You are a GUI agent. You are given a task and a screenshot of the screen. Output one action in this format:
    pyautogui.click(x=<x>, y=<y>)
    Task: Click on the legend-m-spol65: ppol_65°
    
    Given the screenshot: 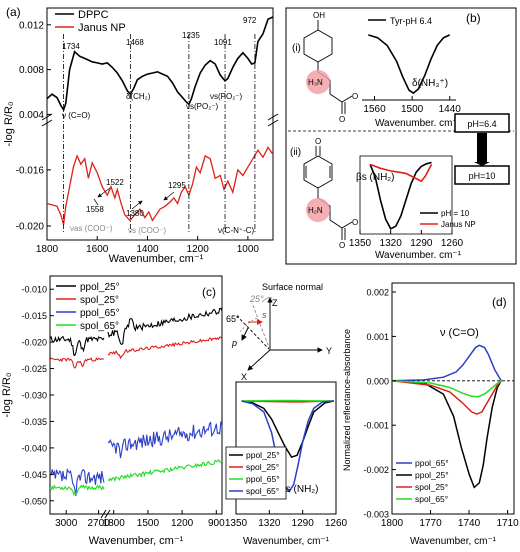 What is the action you would take?
    pyautogui.click(x=263, y=479)
    